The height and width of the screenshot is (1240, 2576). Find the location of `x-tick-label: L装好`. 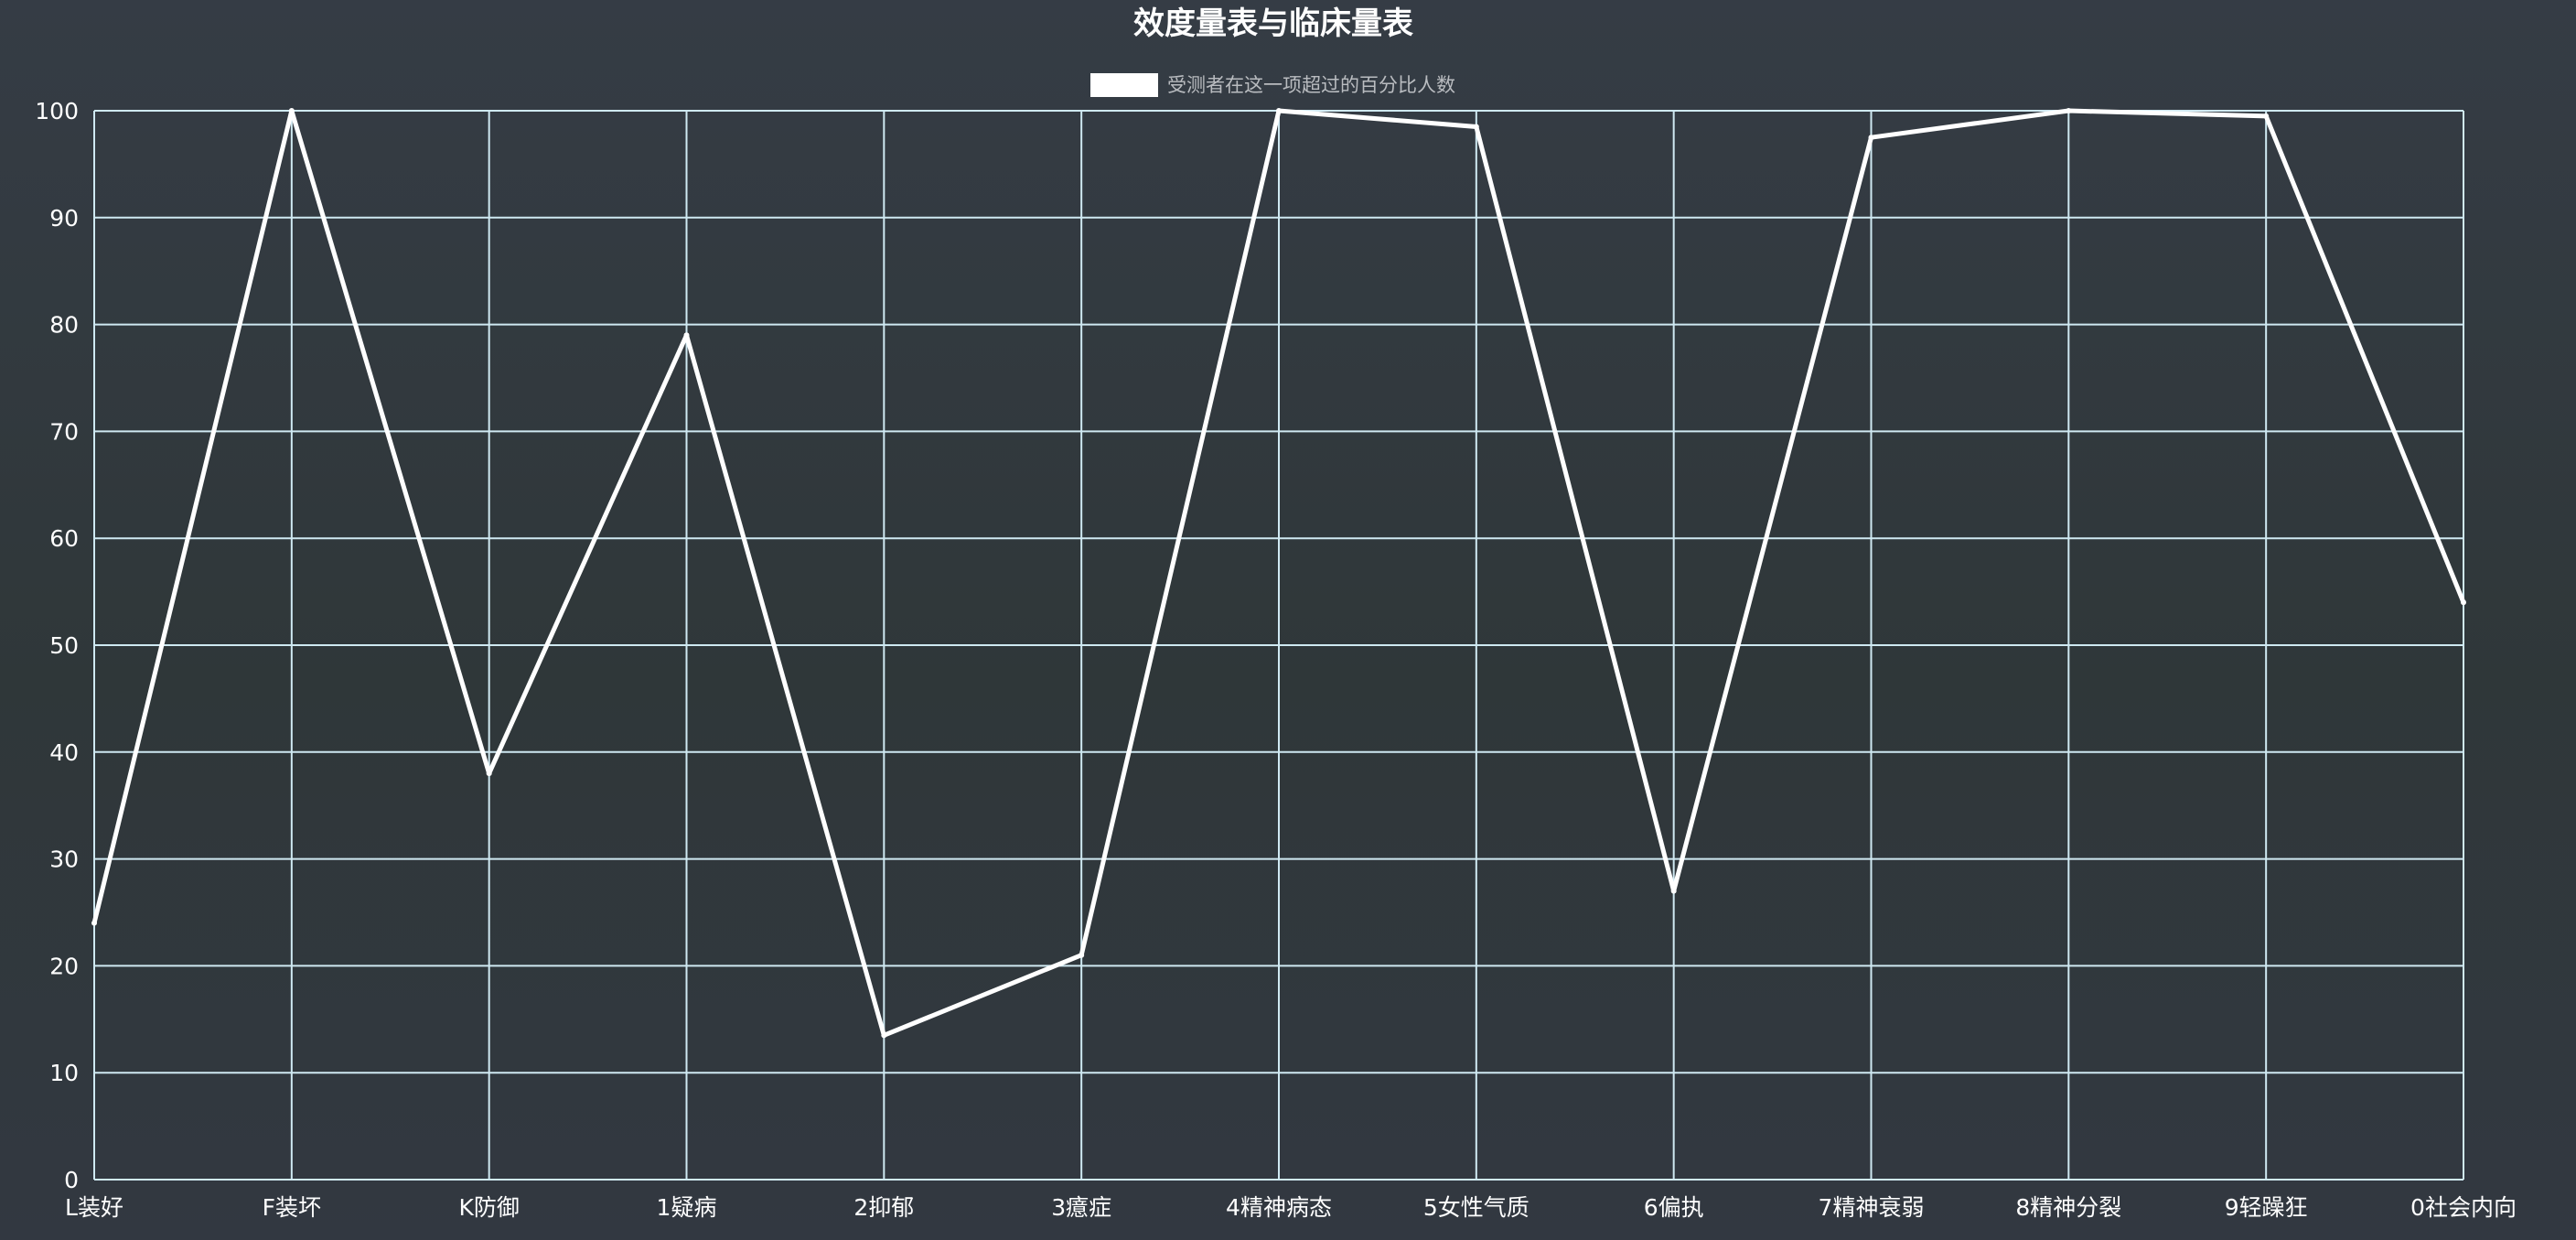

x-tick-label: L装好 is located at coordinates (94, 1207).